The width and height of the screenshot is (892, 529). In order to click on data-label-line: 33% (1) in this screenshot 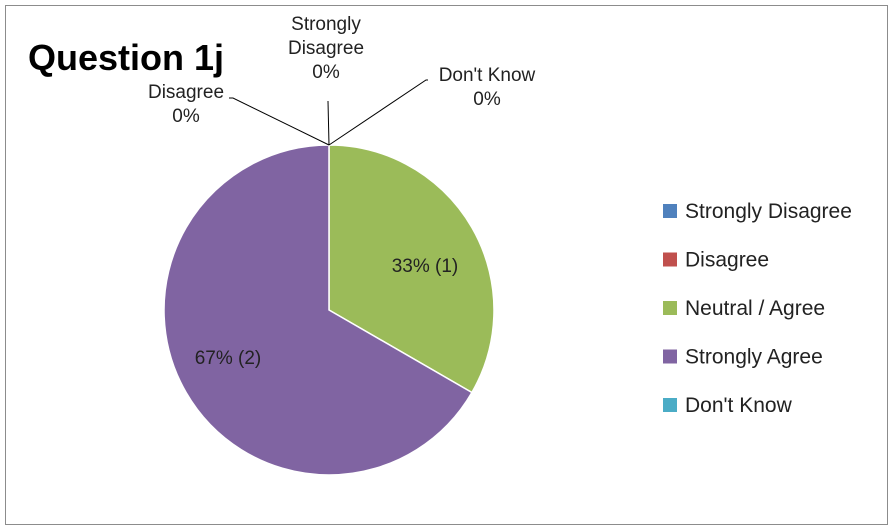, I will do `click(425, 266)`.